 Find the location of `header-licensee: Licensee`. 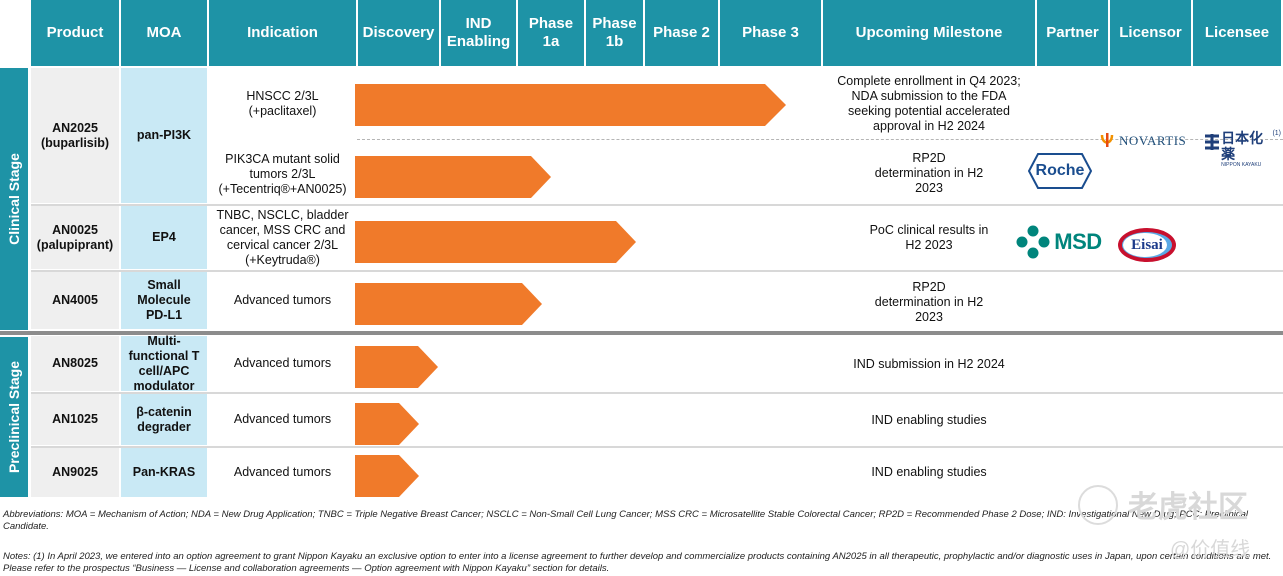

header-licensee: Licensee is located at coordinates (1237, 33).